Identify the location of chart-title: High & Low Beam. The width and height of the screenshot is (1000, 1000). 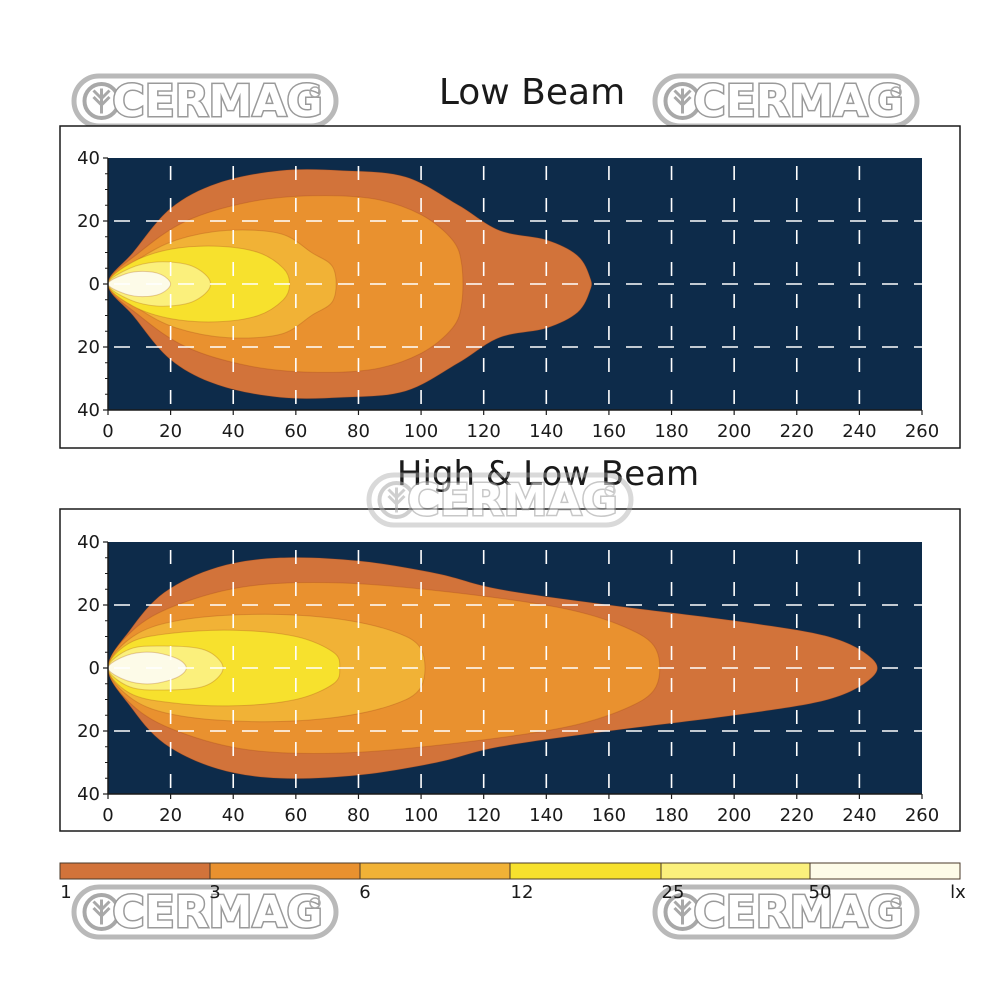
(548, 474).